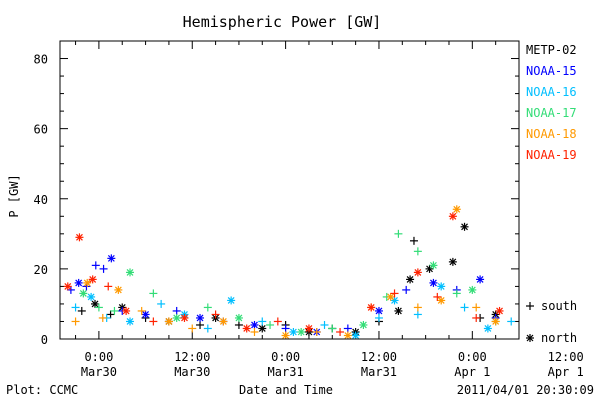 The height and width of the screenshot is (400, 600). I want to click on y-tick-label: 80, so click(41, 60).